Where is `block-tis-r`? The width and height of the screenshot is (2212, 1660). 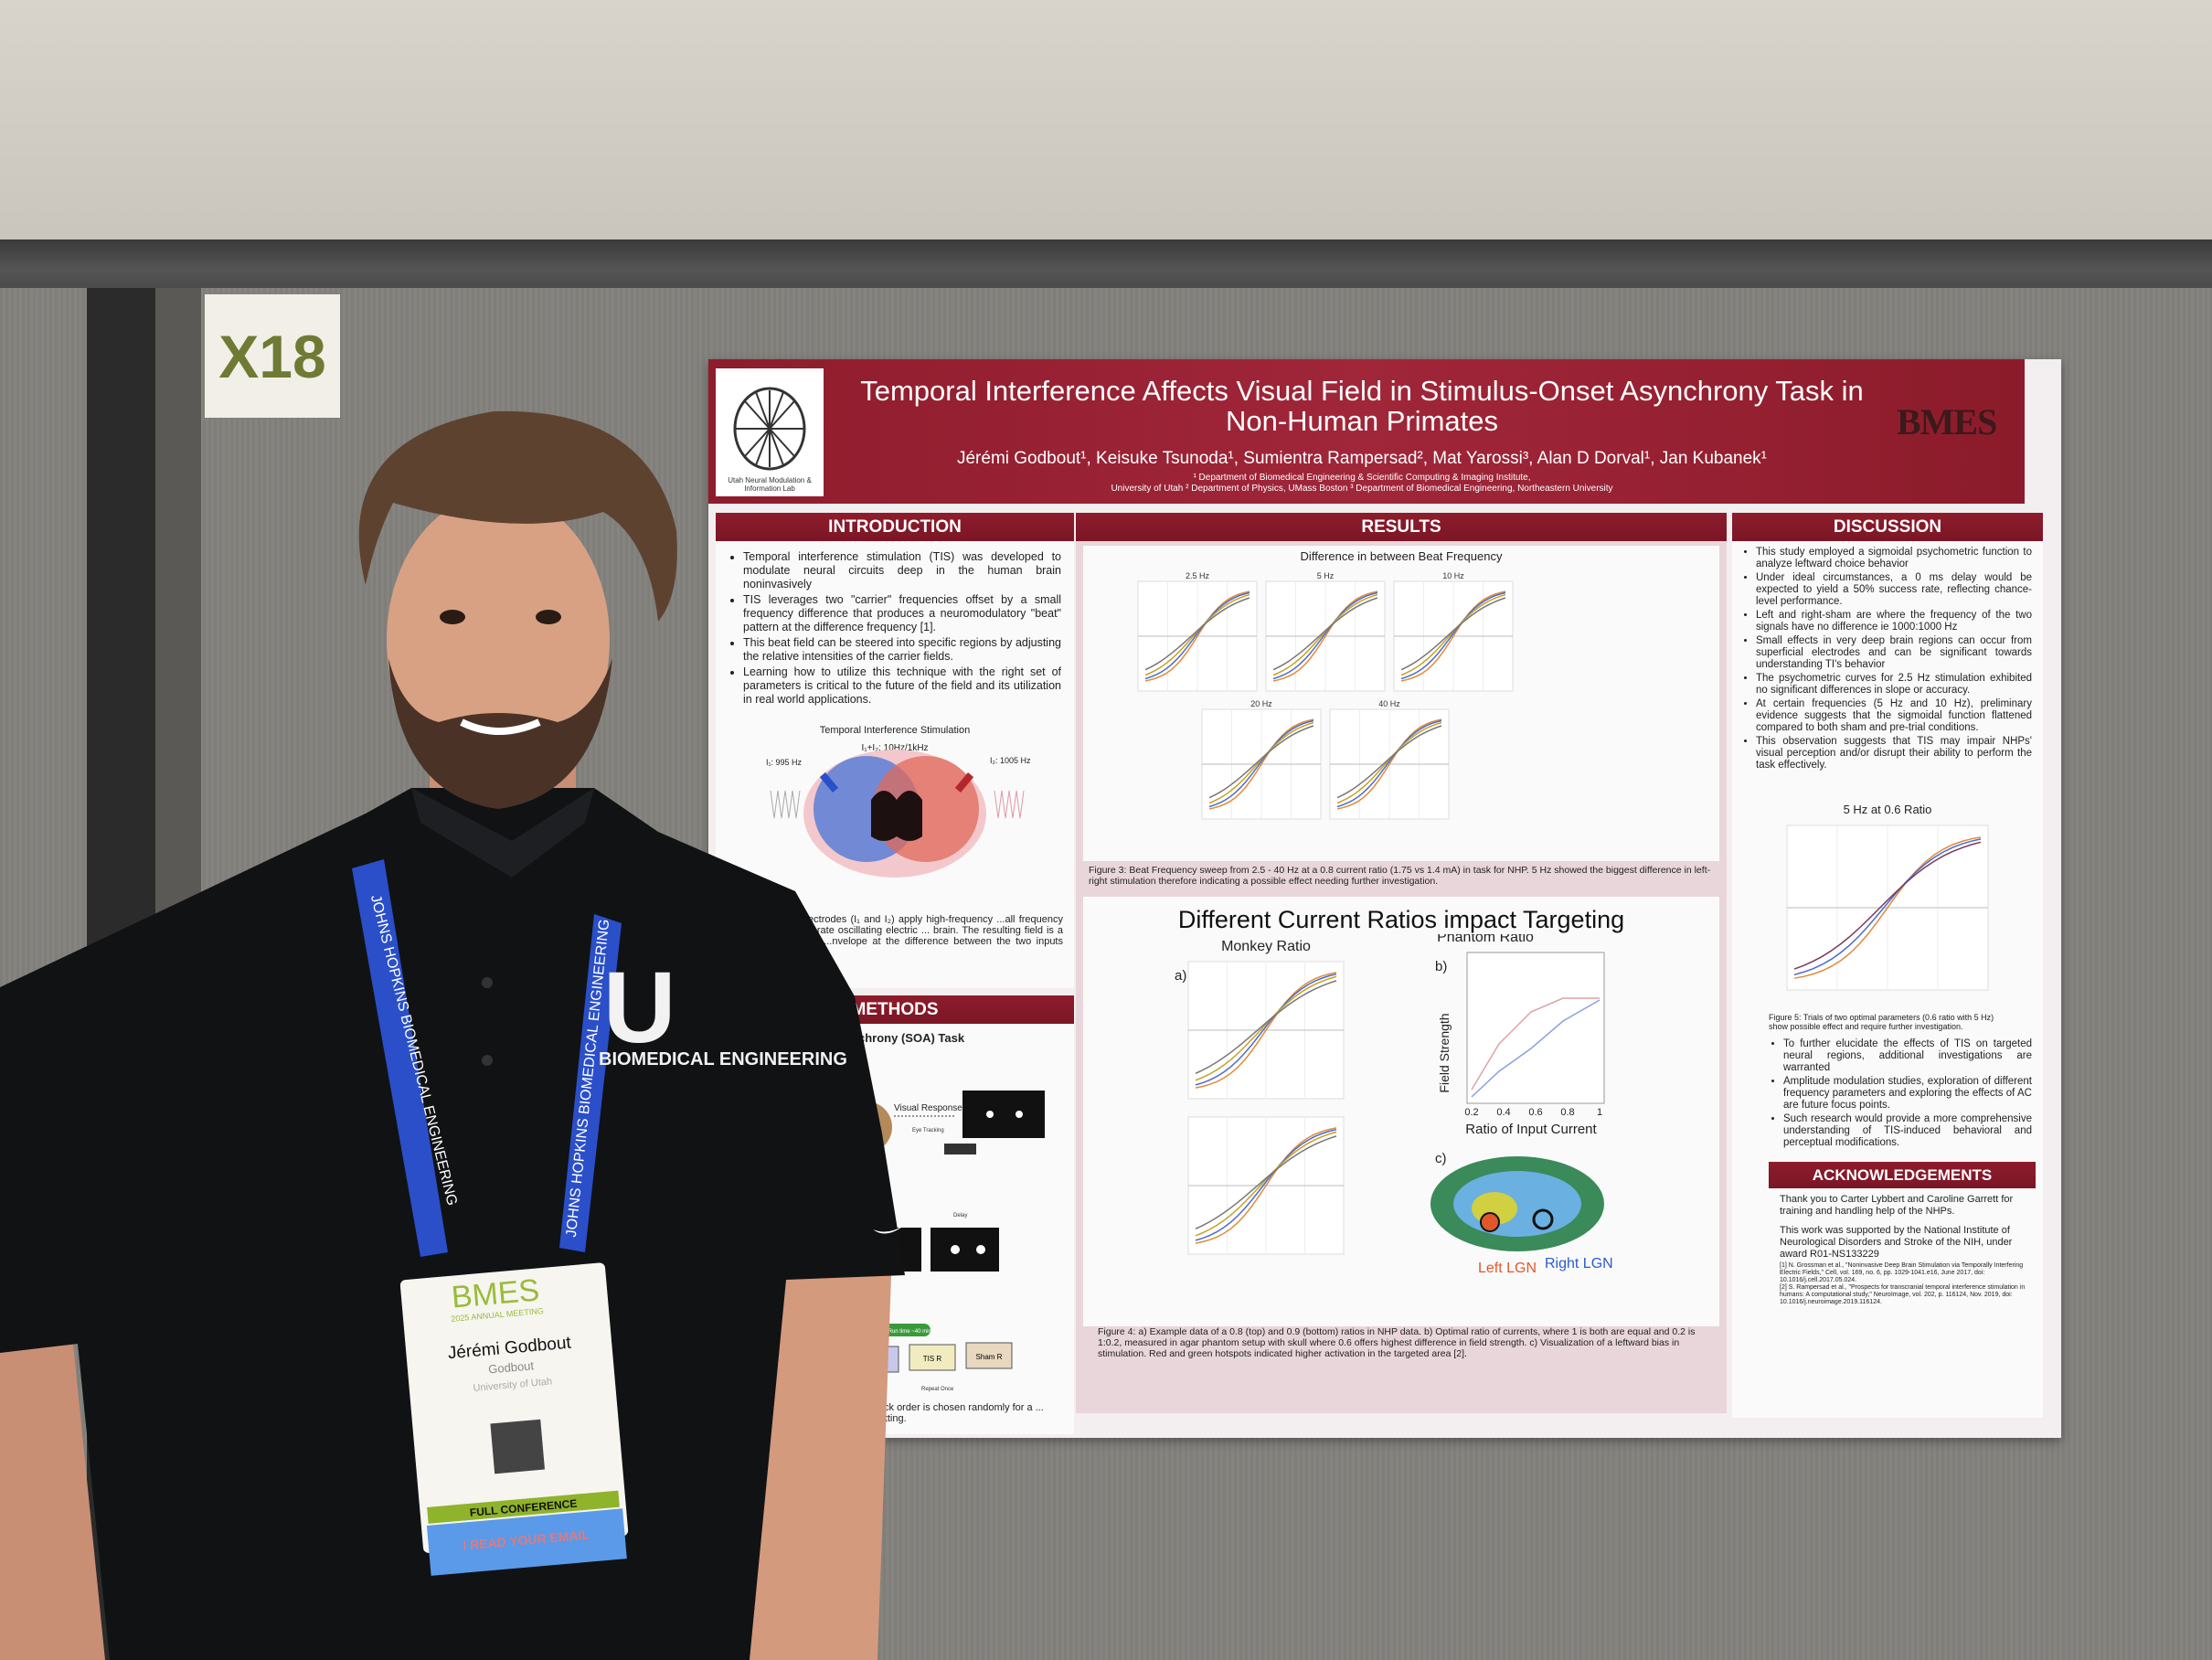
block-tis-r is located at coordinates (932, 1357).